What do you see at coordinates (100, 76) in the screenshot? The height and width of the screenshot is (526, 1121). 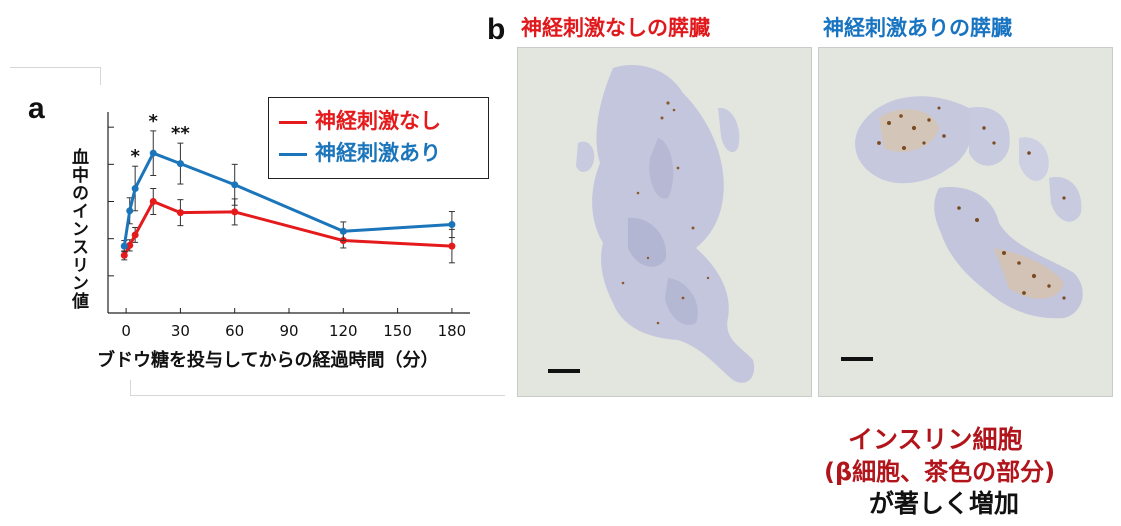 I see `frame-line-top-right` at bounding box center [100, 76].